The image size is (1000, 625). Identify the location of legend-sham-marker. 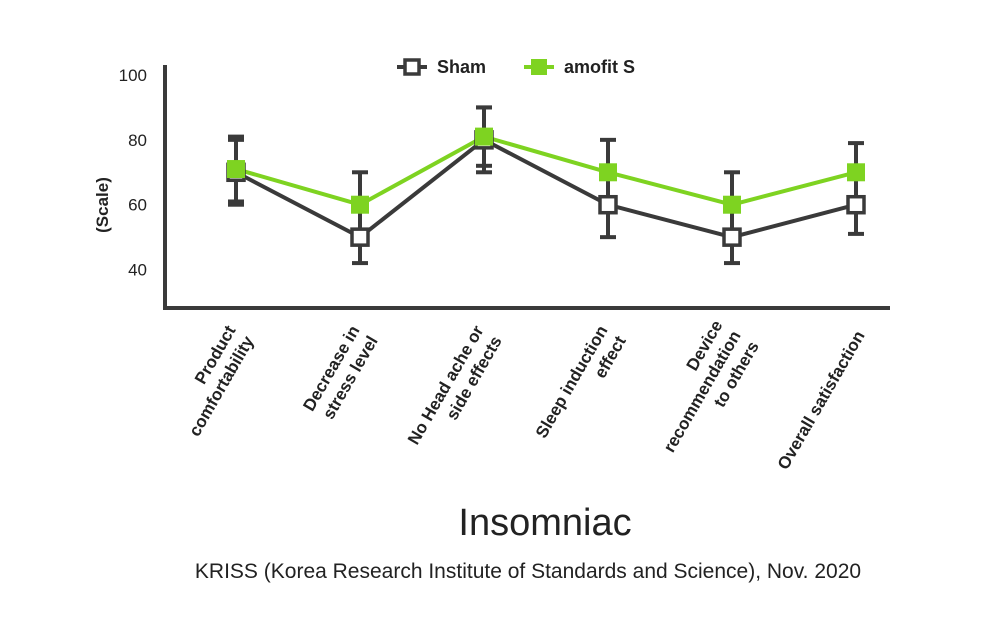
(412, 67).